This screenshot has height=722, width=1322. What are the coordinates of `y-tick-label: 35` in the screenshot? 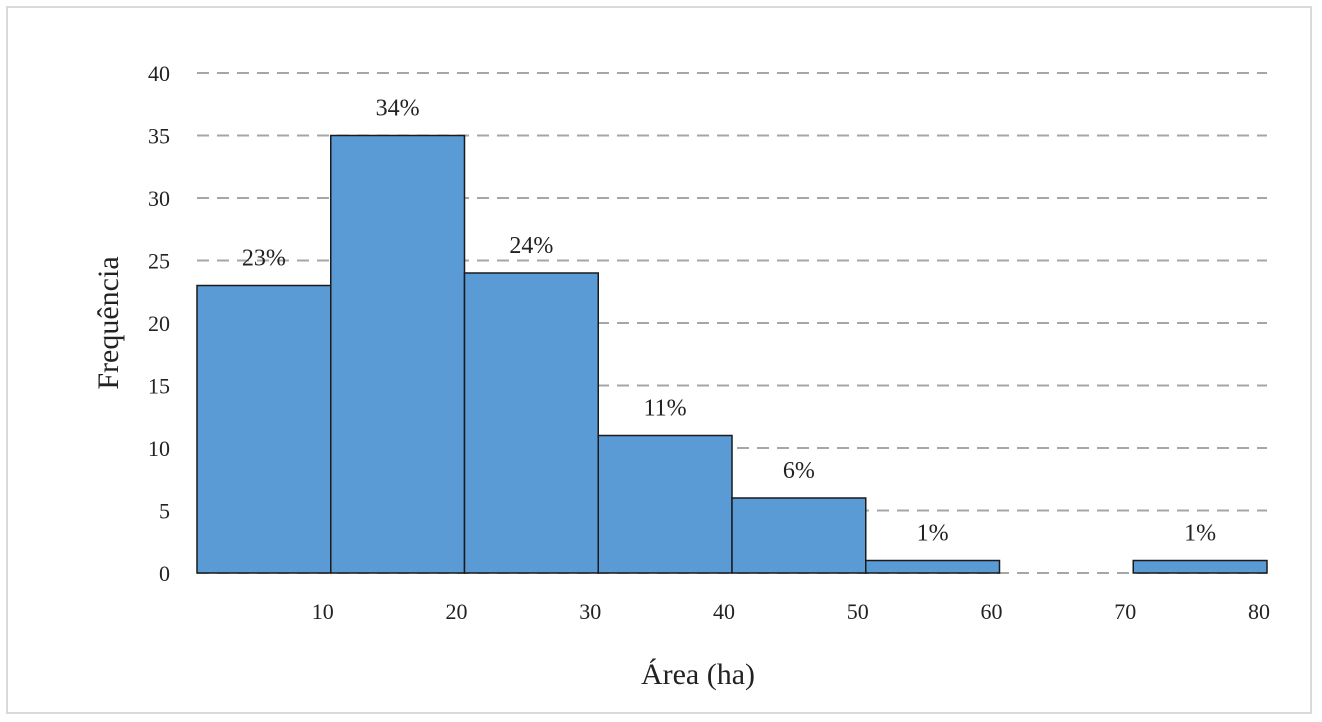 It's located at (159, 136).